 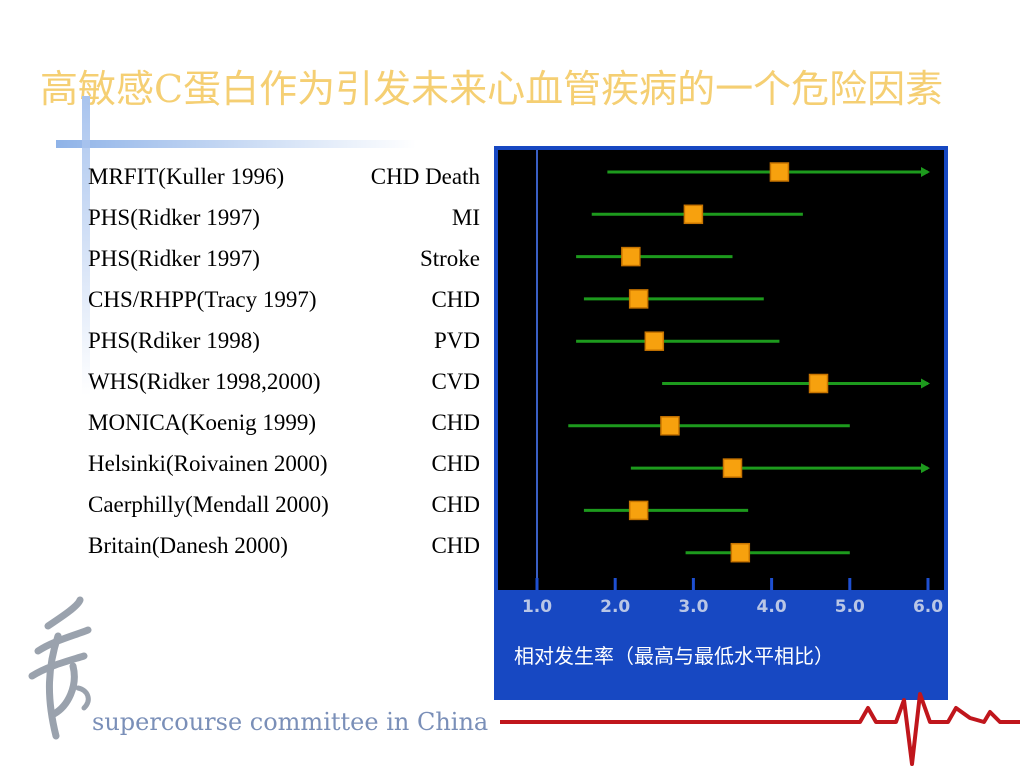 I want to click on study-row: PHS(Ridker 1997) MI, so click(x=288, y=217).